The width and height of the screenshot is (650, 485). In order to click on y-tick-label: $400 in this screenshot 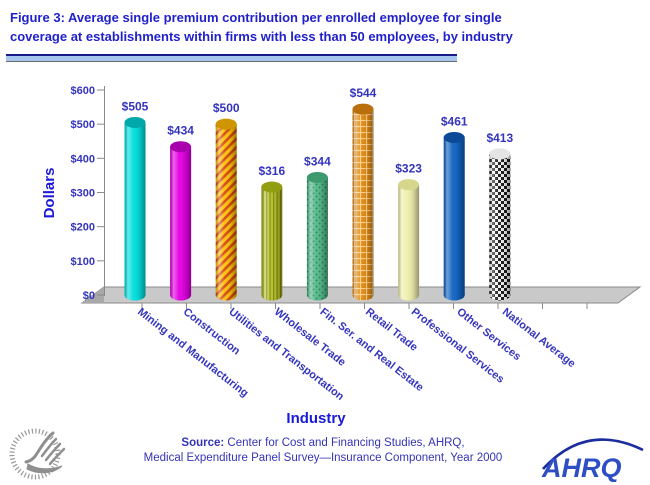, I will do `click(83, 159)`.